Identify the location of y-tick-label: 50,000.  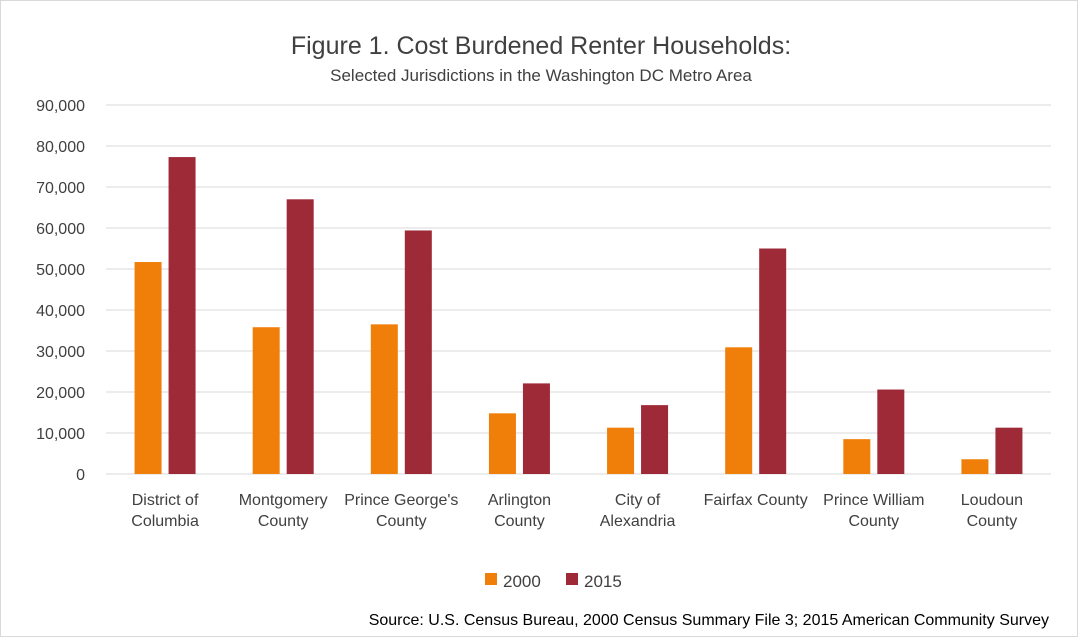
(60, 270).